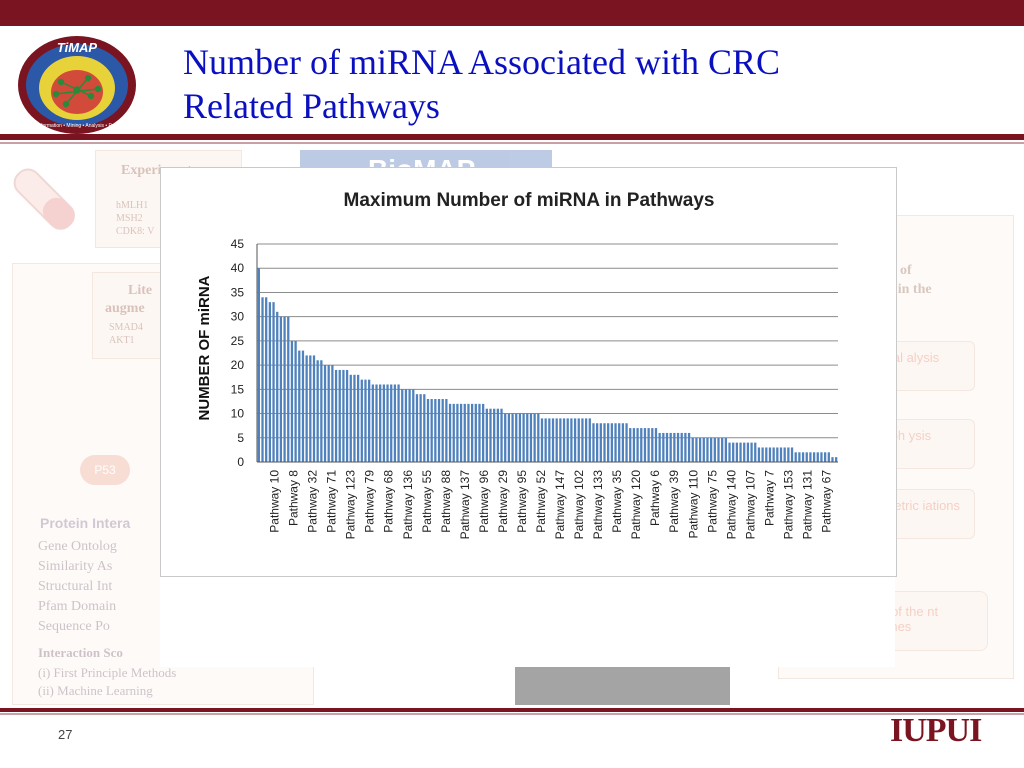  I want to click on background-image-fragment, so click(622, 686).